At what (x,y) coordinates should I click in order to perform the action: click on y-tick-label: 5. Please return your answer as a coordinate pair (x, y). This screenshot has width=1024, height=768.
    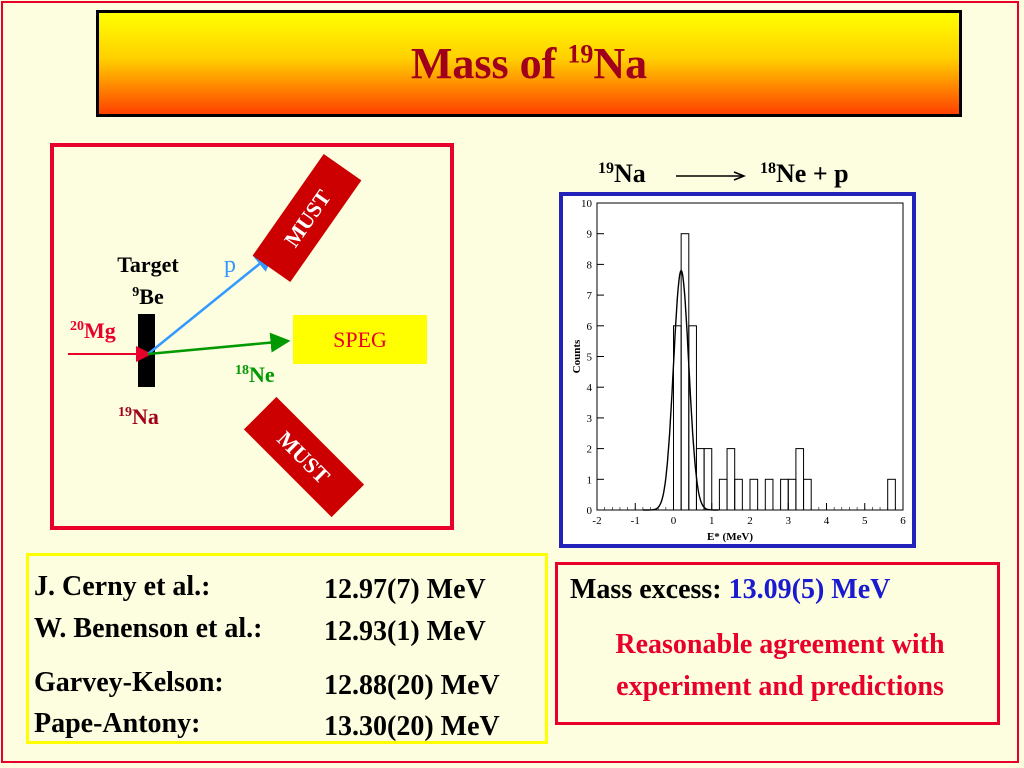
    Looking at the image, I should click on (590, 358).